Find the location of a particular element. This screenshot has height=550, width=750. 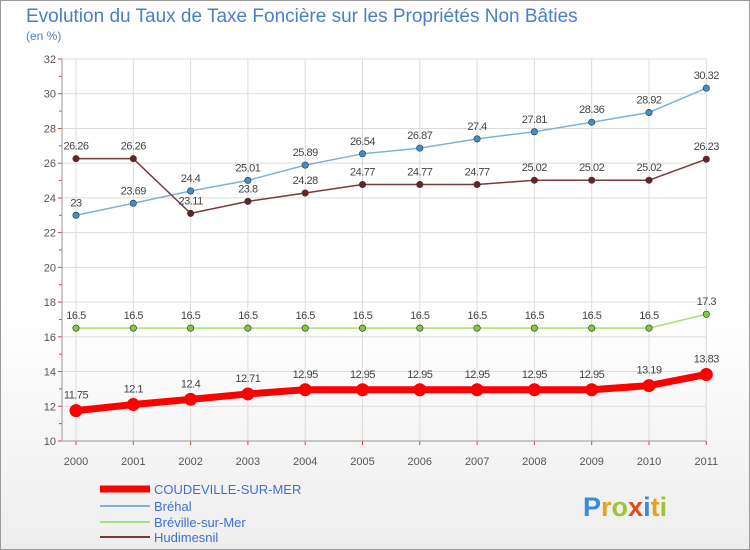

data-label: 17.3 is located at coordinates (707, 302).